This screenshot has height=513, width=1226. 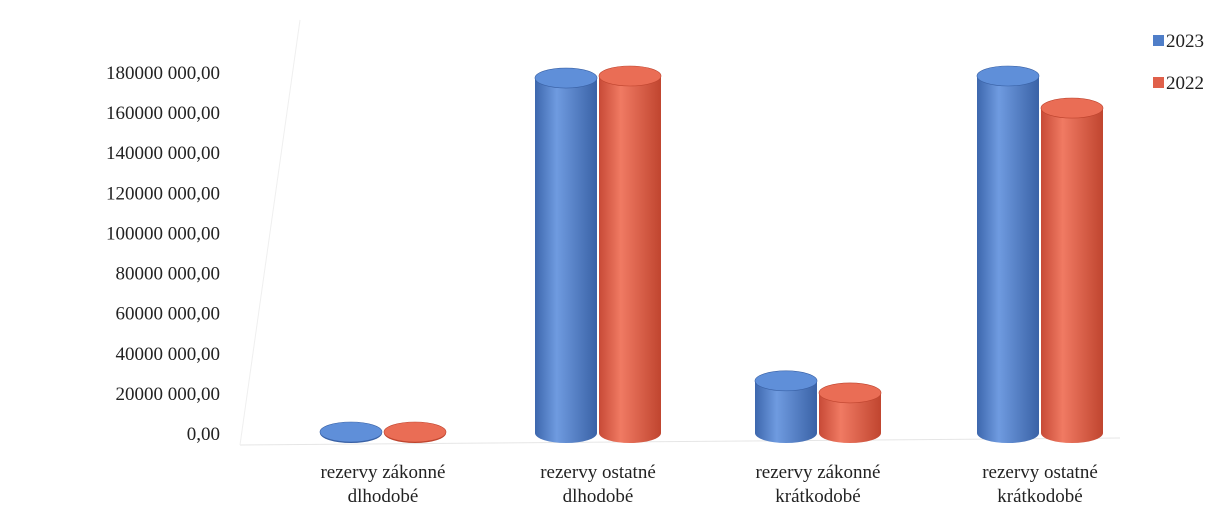 What do you see at coordinates (163, 153) in the screenshot?
I see `y-tick-label: 140000 000,00` at bounding box center [163, 153].